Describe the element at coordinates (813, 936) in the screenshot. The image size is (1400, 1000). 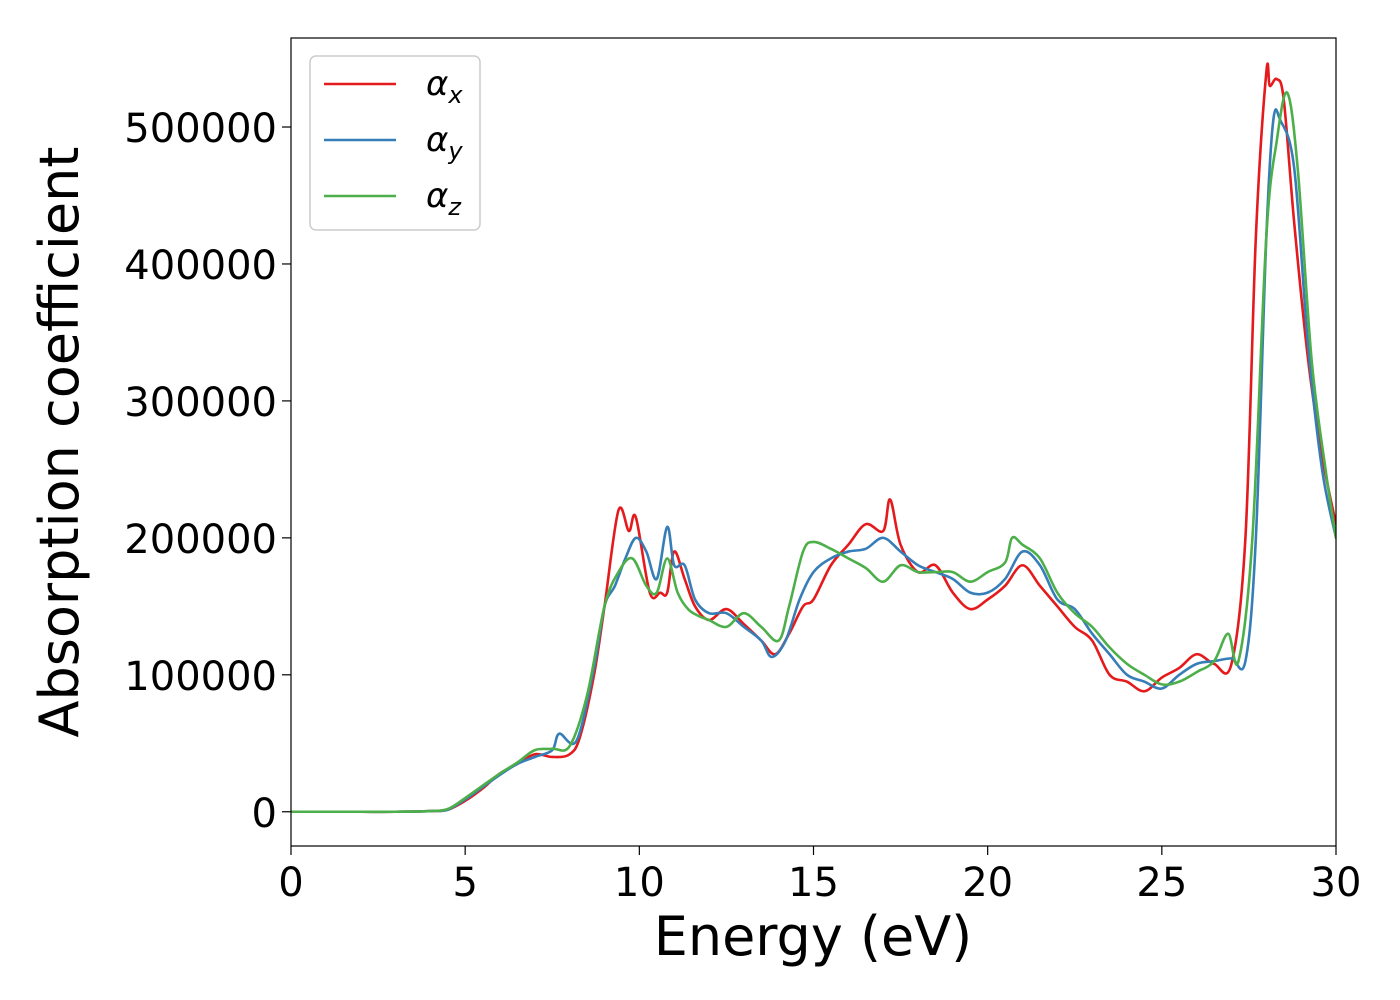
I see `x-axis-label: Energy (eV)` at that location.